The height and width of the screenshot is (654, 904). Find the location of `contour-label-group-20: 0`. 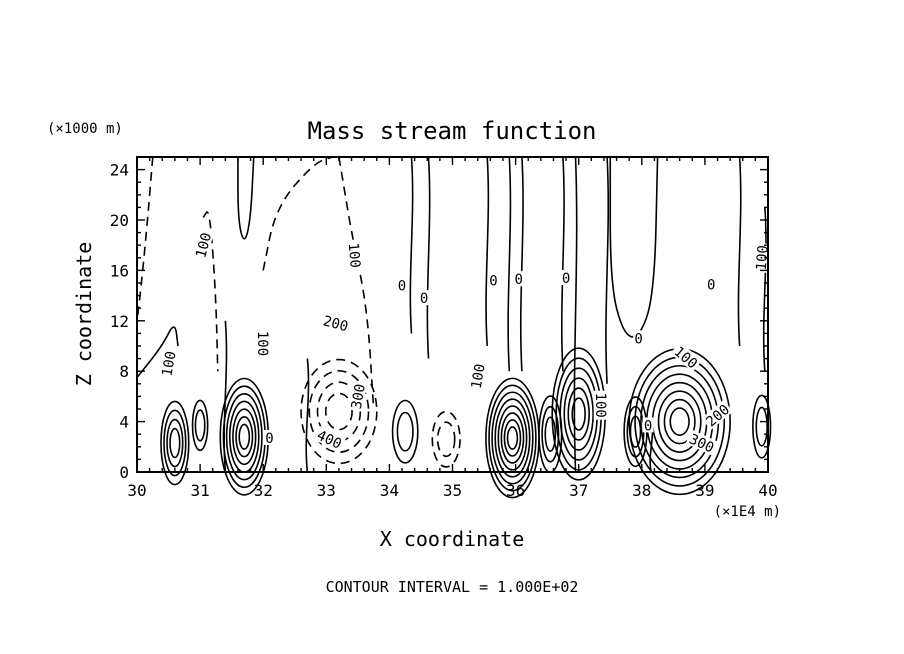

contour-label-group-20: 0 is located at coordinates (648, 425).